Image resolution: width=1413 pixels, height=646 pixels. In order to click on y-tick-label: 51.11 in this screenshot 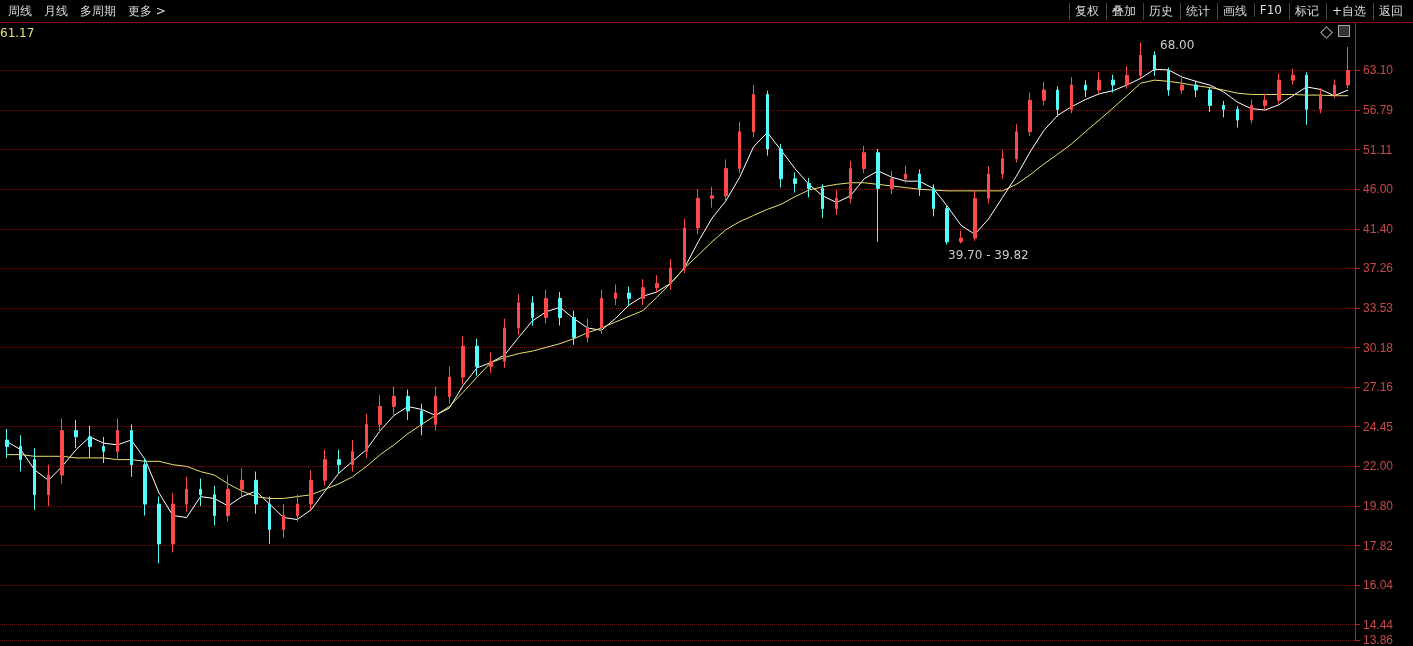, I will do `click(1378, 149)`.